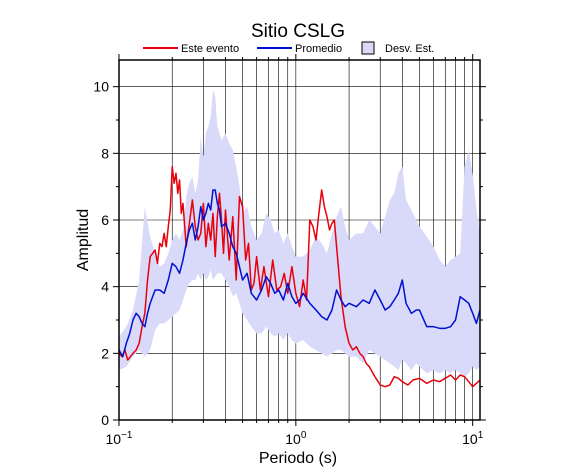  I want to click on legend-label-mean: Promedio, so click(318, 49).